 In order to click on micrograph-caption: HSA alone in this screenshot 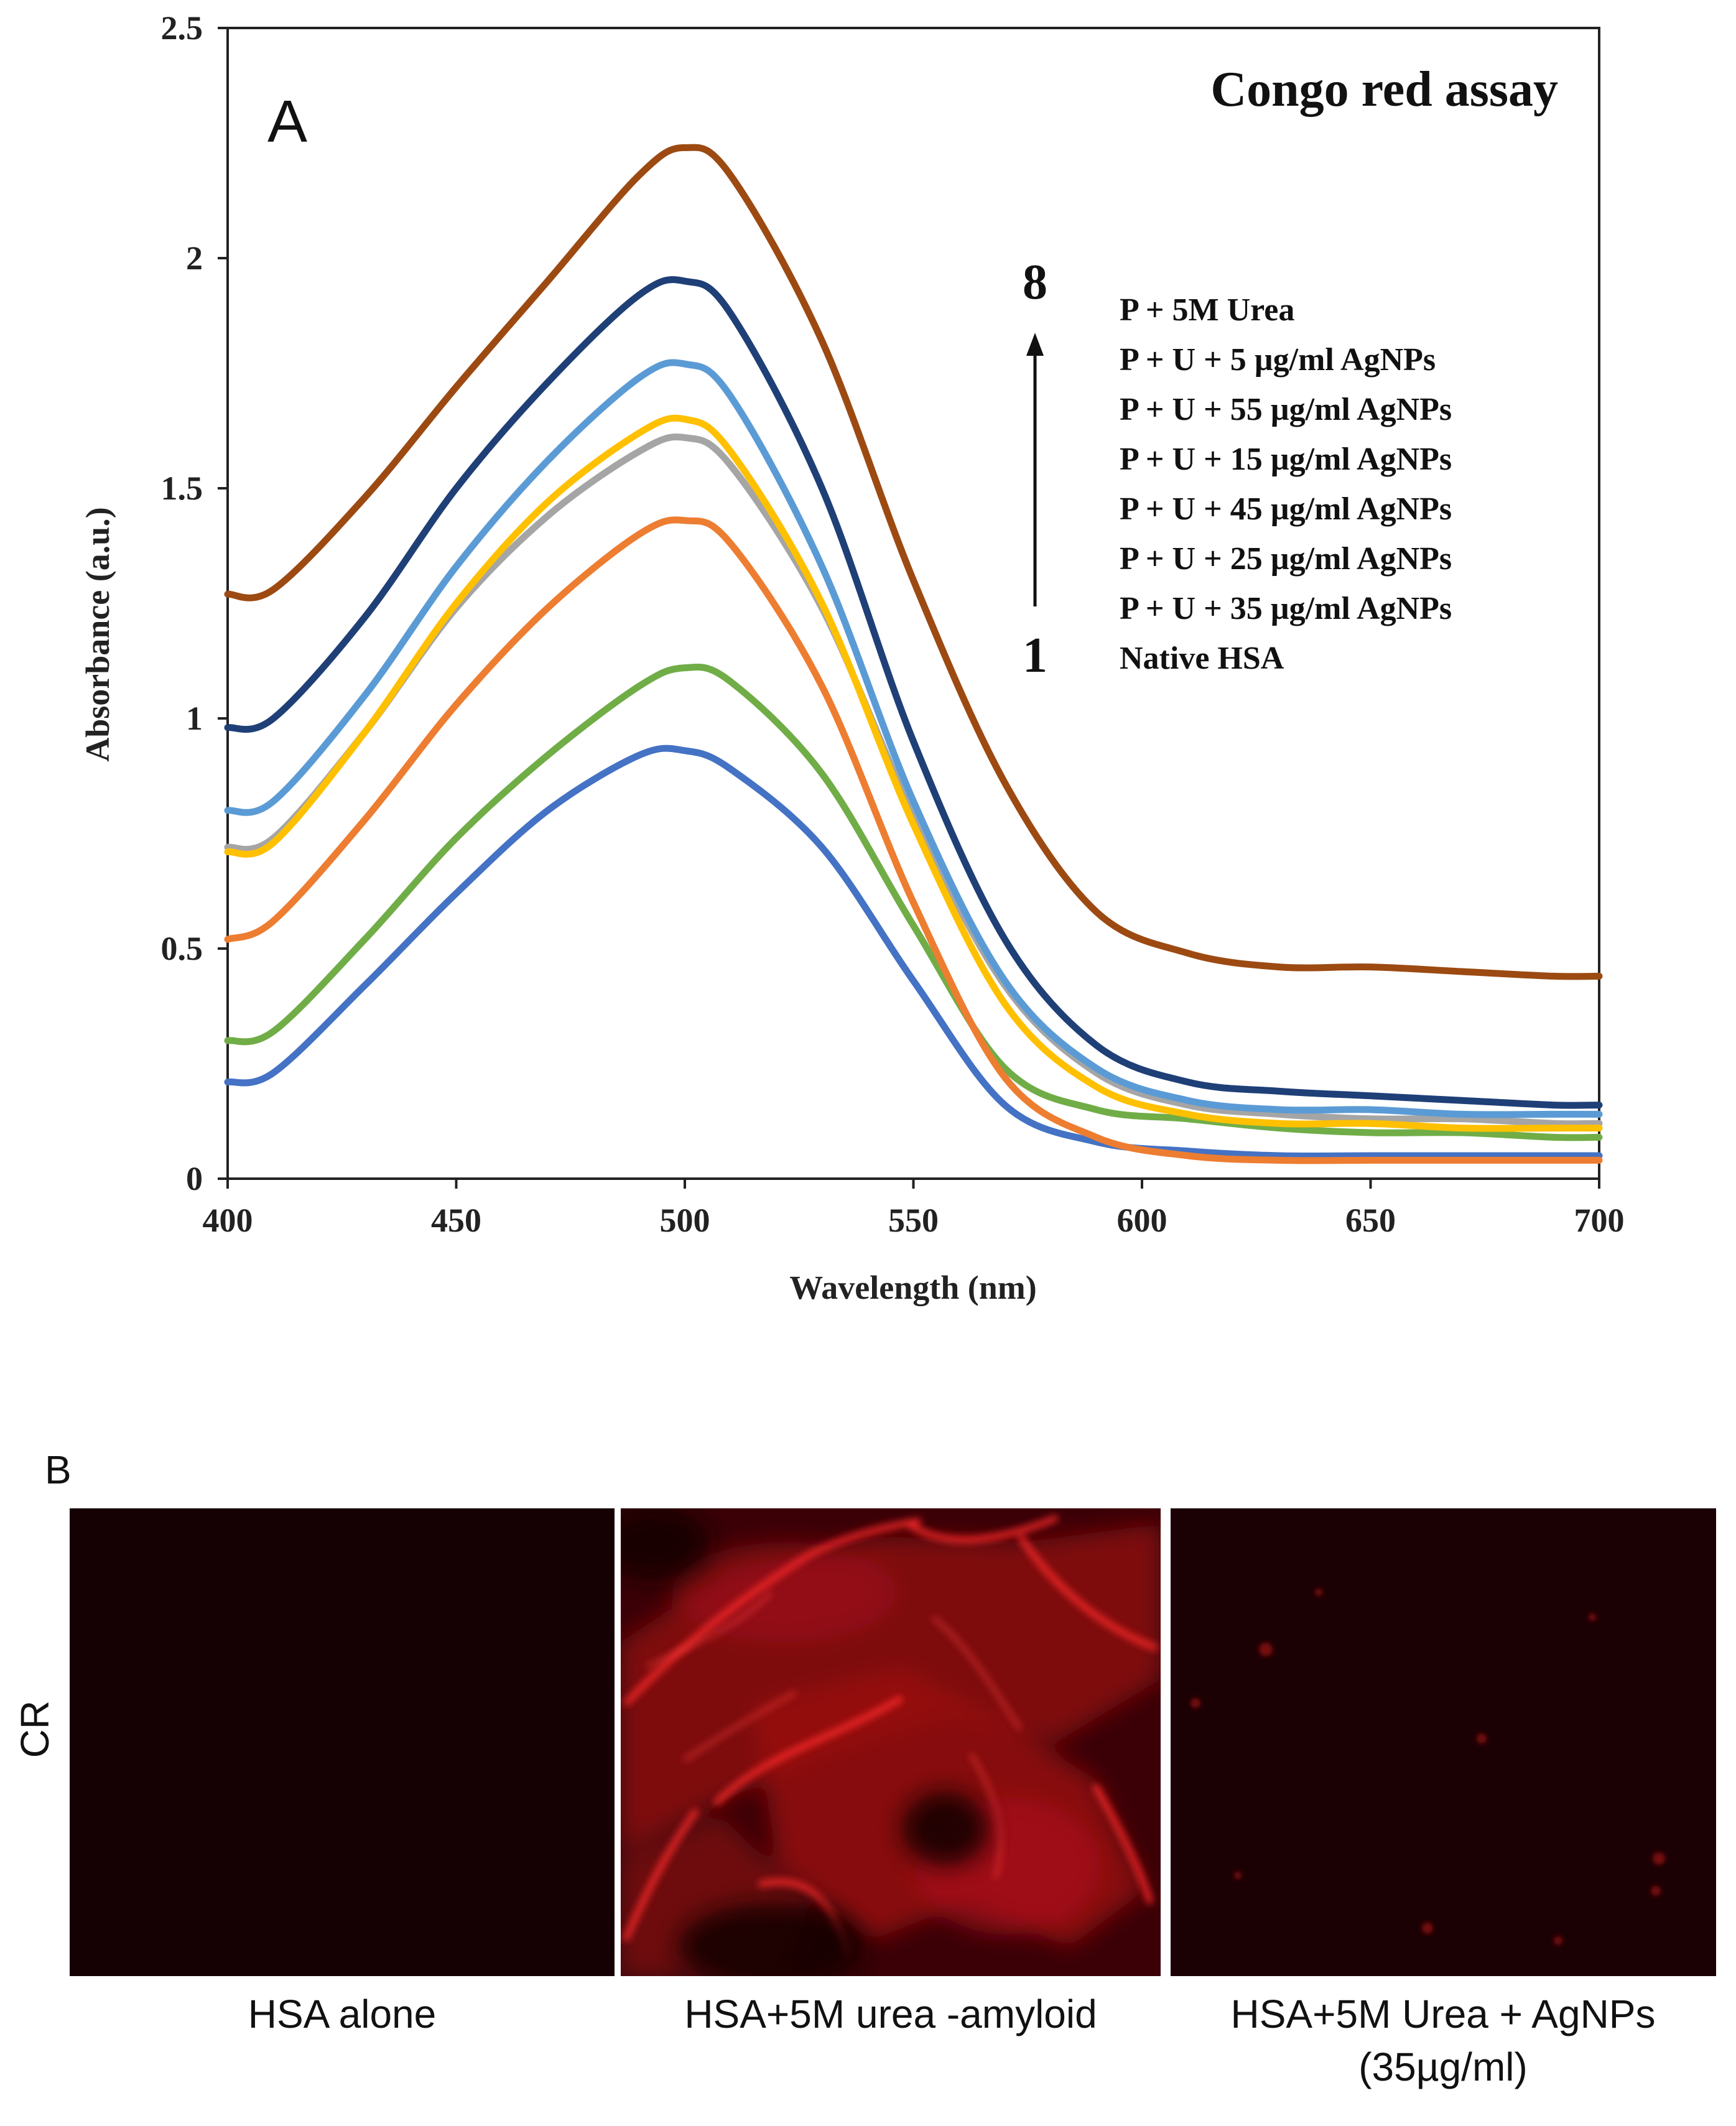, I will do `click(342, 2014)`.